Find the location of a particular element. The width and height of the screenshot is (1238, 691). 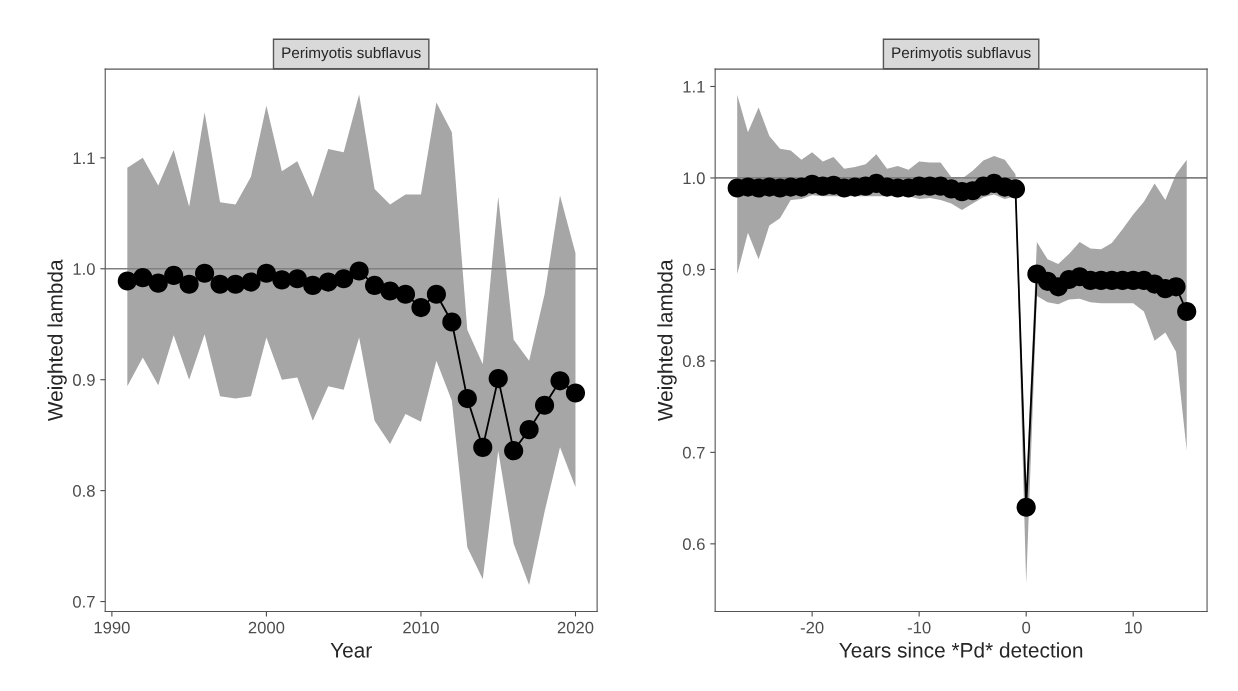

x-tick-label: 10 is located at coordinates (1133, 627).